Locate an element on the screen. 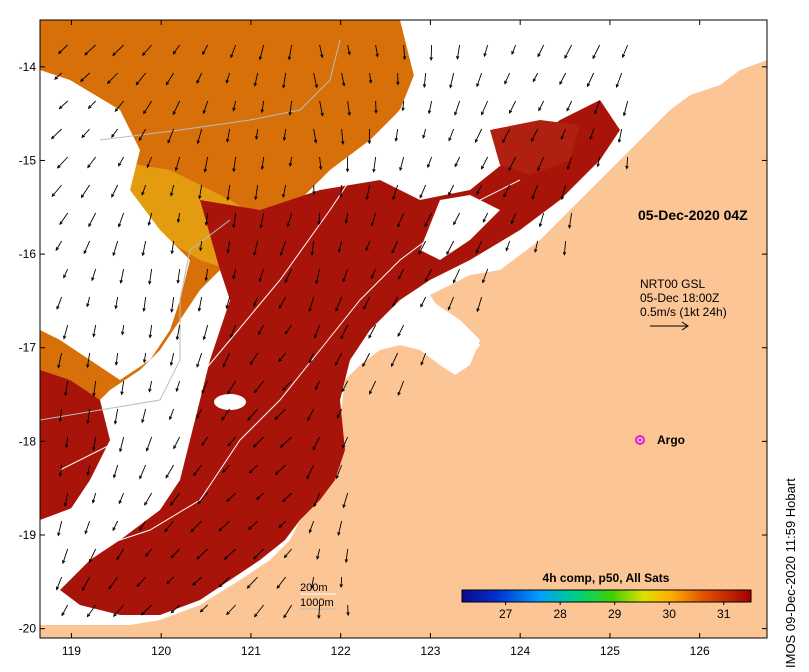 Image resolution: width=809 pixels, height=672 pixels. current-scale: 0.5m/s (1kt 24h) is located at coordinates (683, 312).